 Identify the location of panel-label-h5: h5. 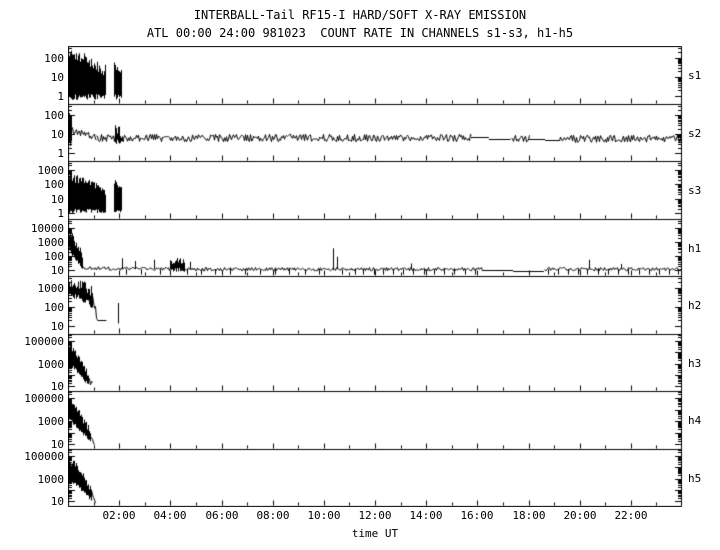
(695, 478).